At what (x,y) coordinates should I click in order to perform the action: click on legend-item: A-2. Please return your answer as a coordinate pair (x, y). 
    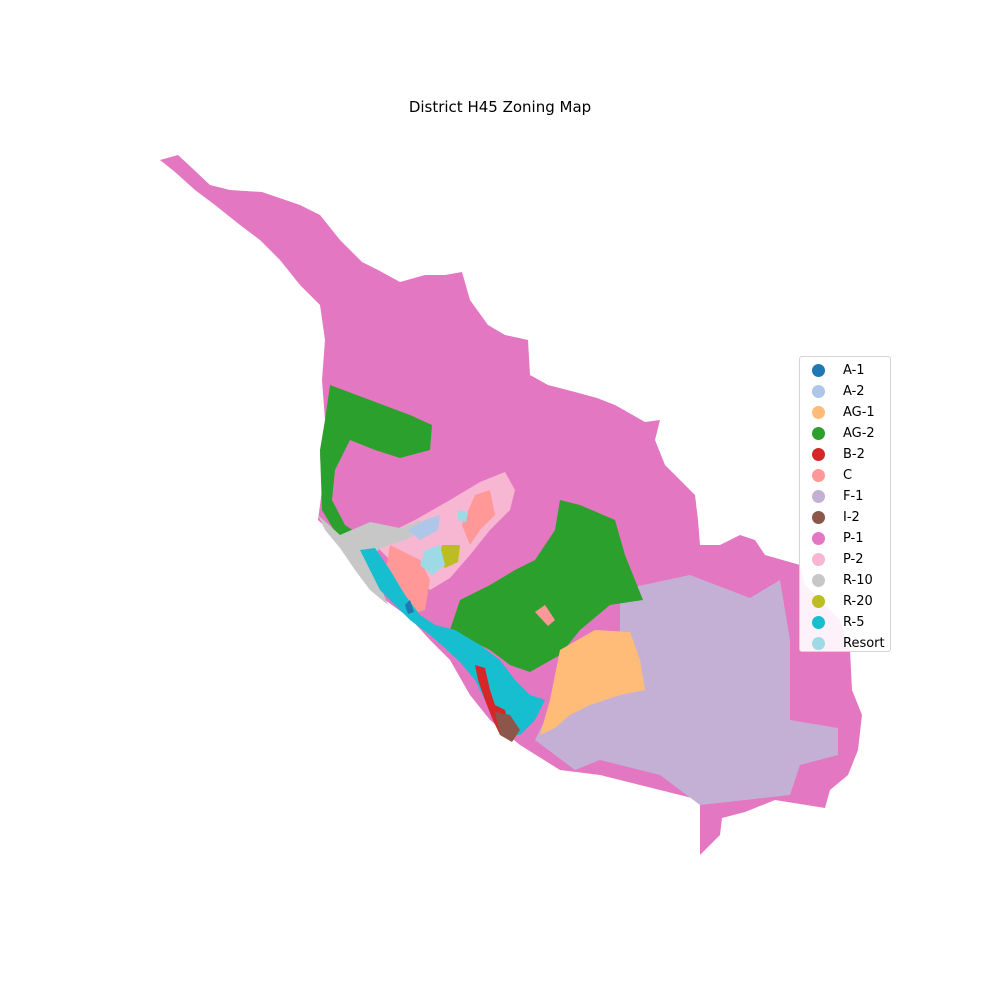
    Looking at the image, I should click on (845, 391).